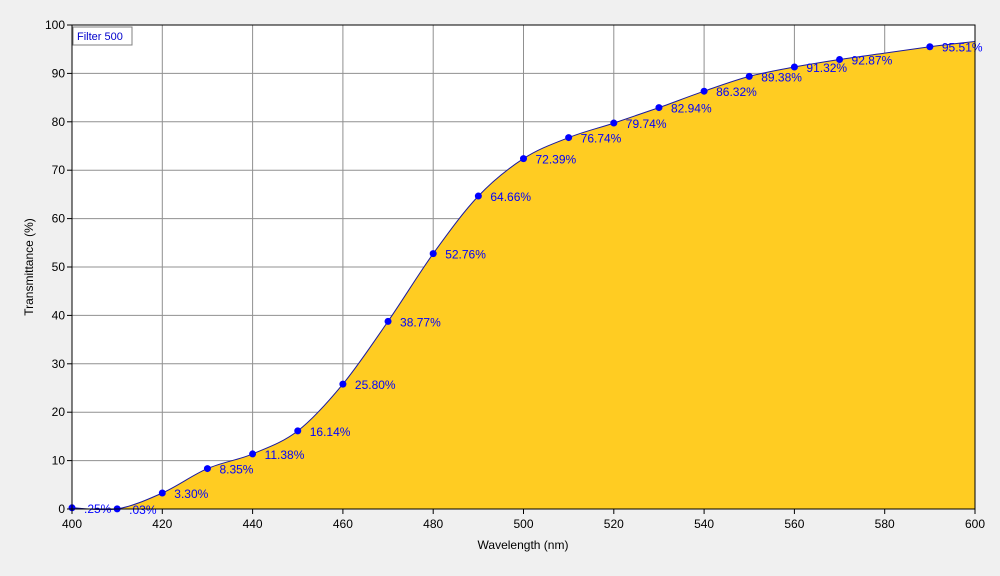 Image resolution: width=1000 pixels, height=576 pixels. I want to click on data-label: 91.32%, so click(826, 68).